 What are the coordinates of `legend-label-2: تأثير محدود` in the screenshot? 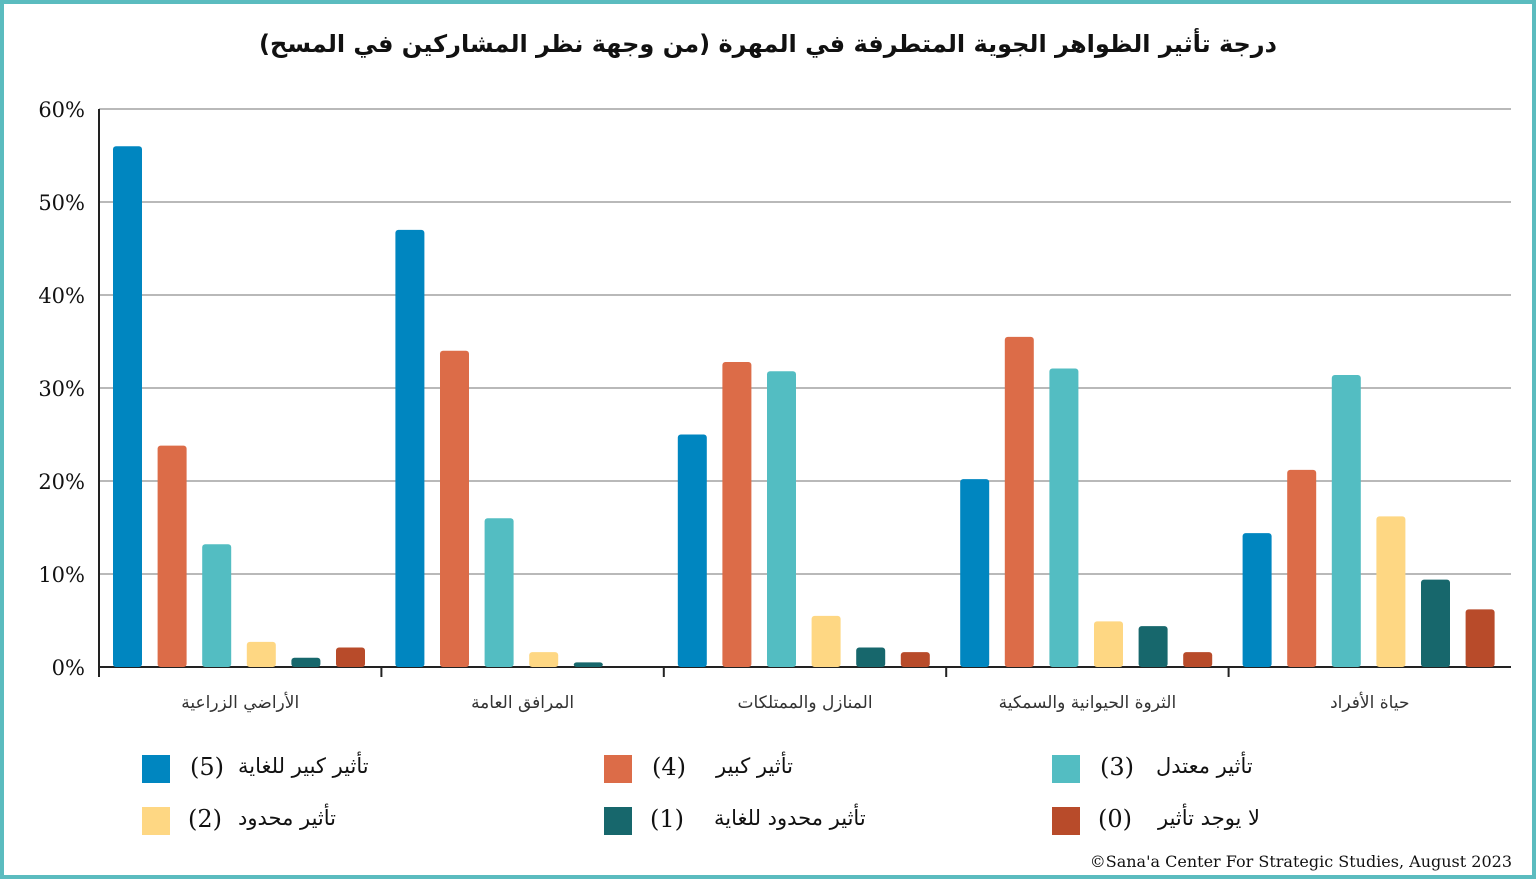 It's located at (287, 818).